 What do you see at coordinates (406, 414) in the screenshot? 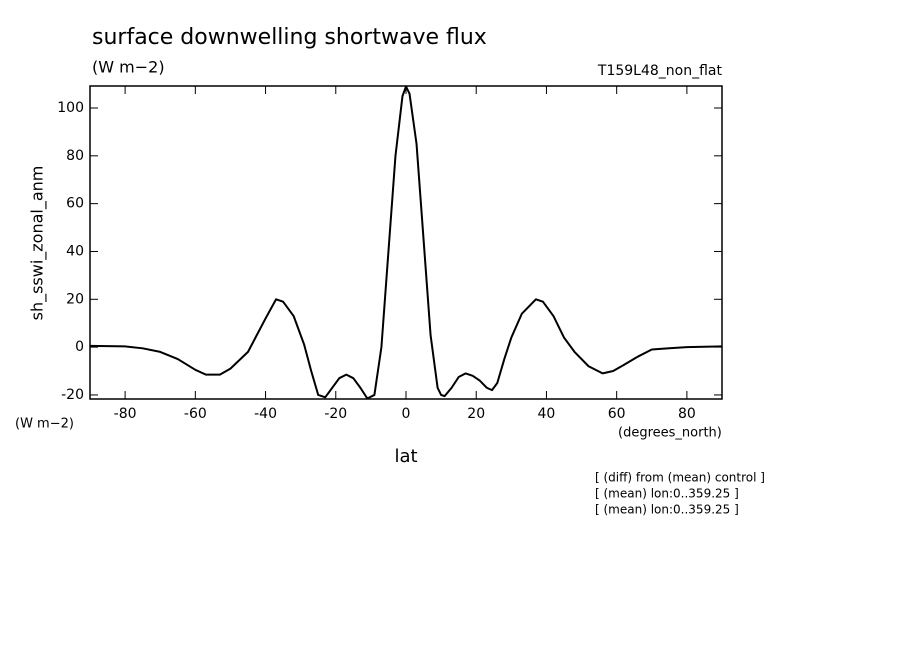
I see `x-tick-label: 0` at bounding box center [406, 414].